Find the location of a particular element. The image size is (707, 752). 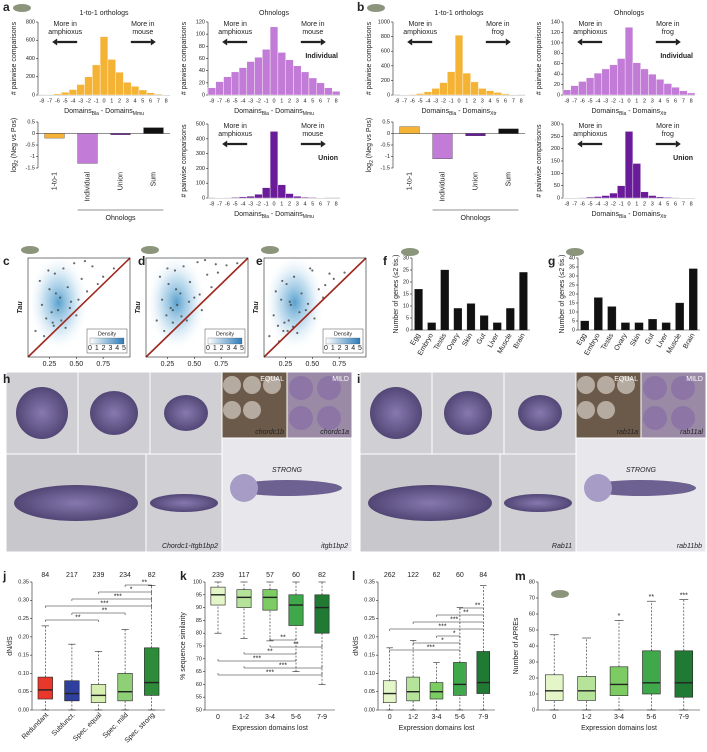

y-tick-label: 0.20 is located at coordinates (23, 637).